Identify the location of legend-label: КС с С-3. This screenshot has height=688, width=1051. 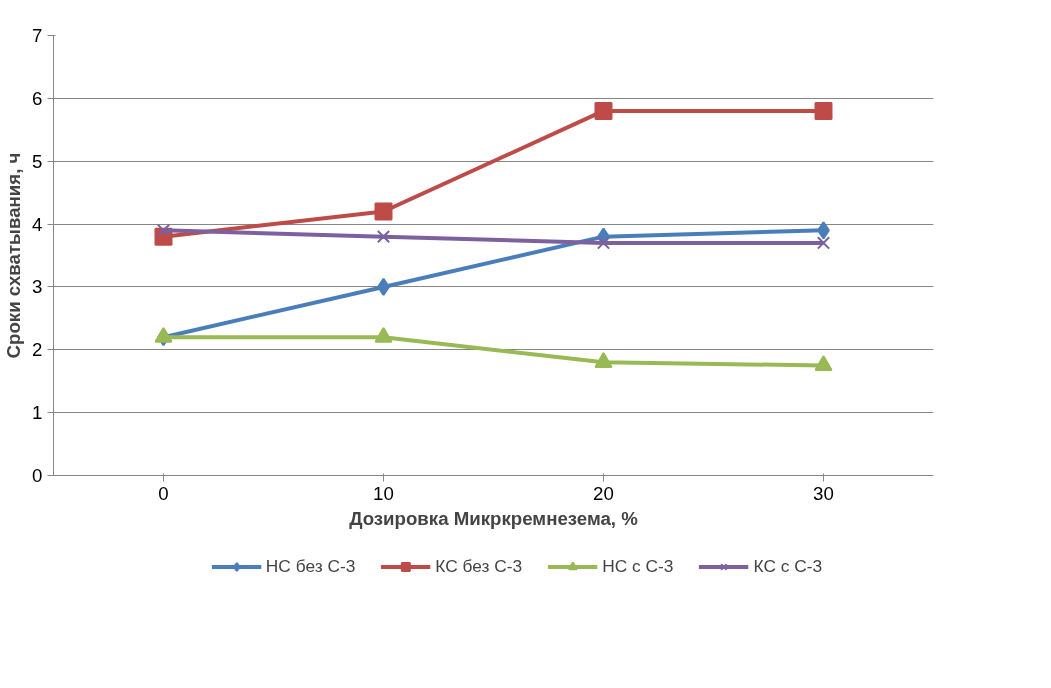
(788, 566).